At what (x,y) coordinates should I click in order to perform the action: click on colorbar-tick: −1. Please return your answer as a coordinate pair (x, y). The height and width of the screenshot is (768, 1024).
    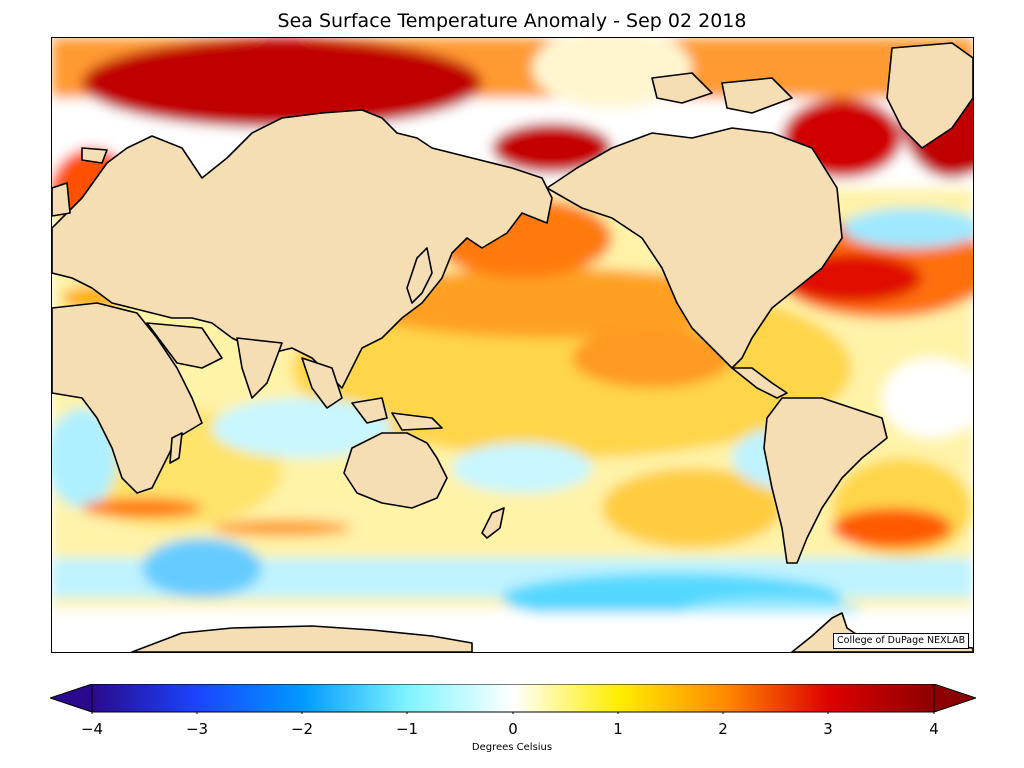
    Looking at the image, I should click on (407, 729).